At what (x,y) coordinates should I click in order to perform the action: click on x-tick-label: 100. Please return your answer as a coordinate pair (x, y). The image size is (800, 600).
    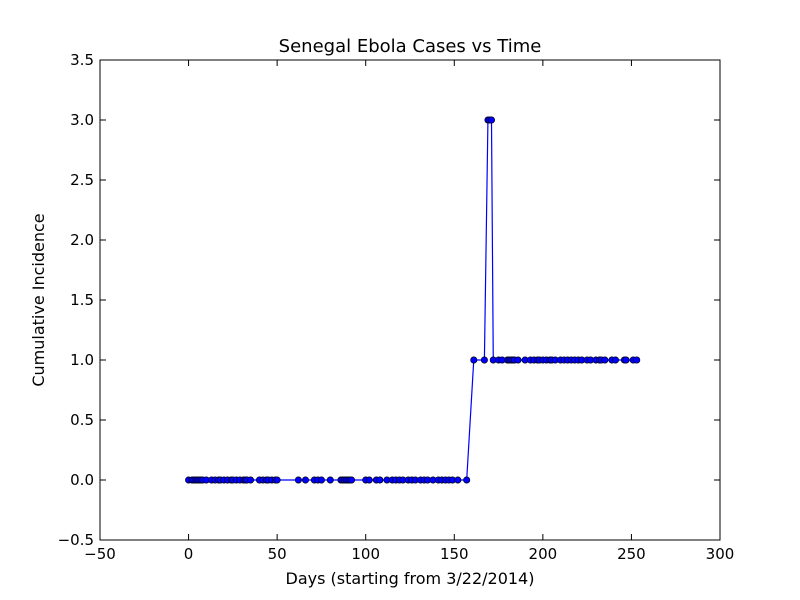
    Looking at the image, I should click on (365, 554).